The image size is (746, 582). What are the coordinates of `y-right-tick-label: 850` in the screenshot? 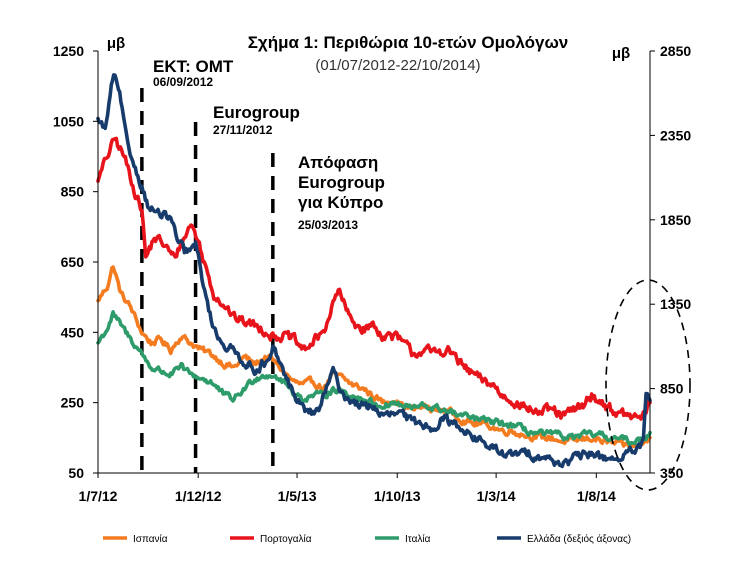 It's located at (672, 389).